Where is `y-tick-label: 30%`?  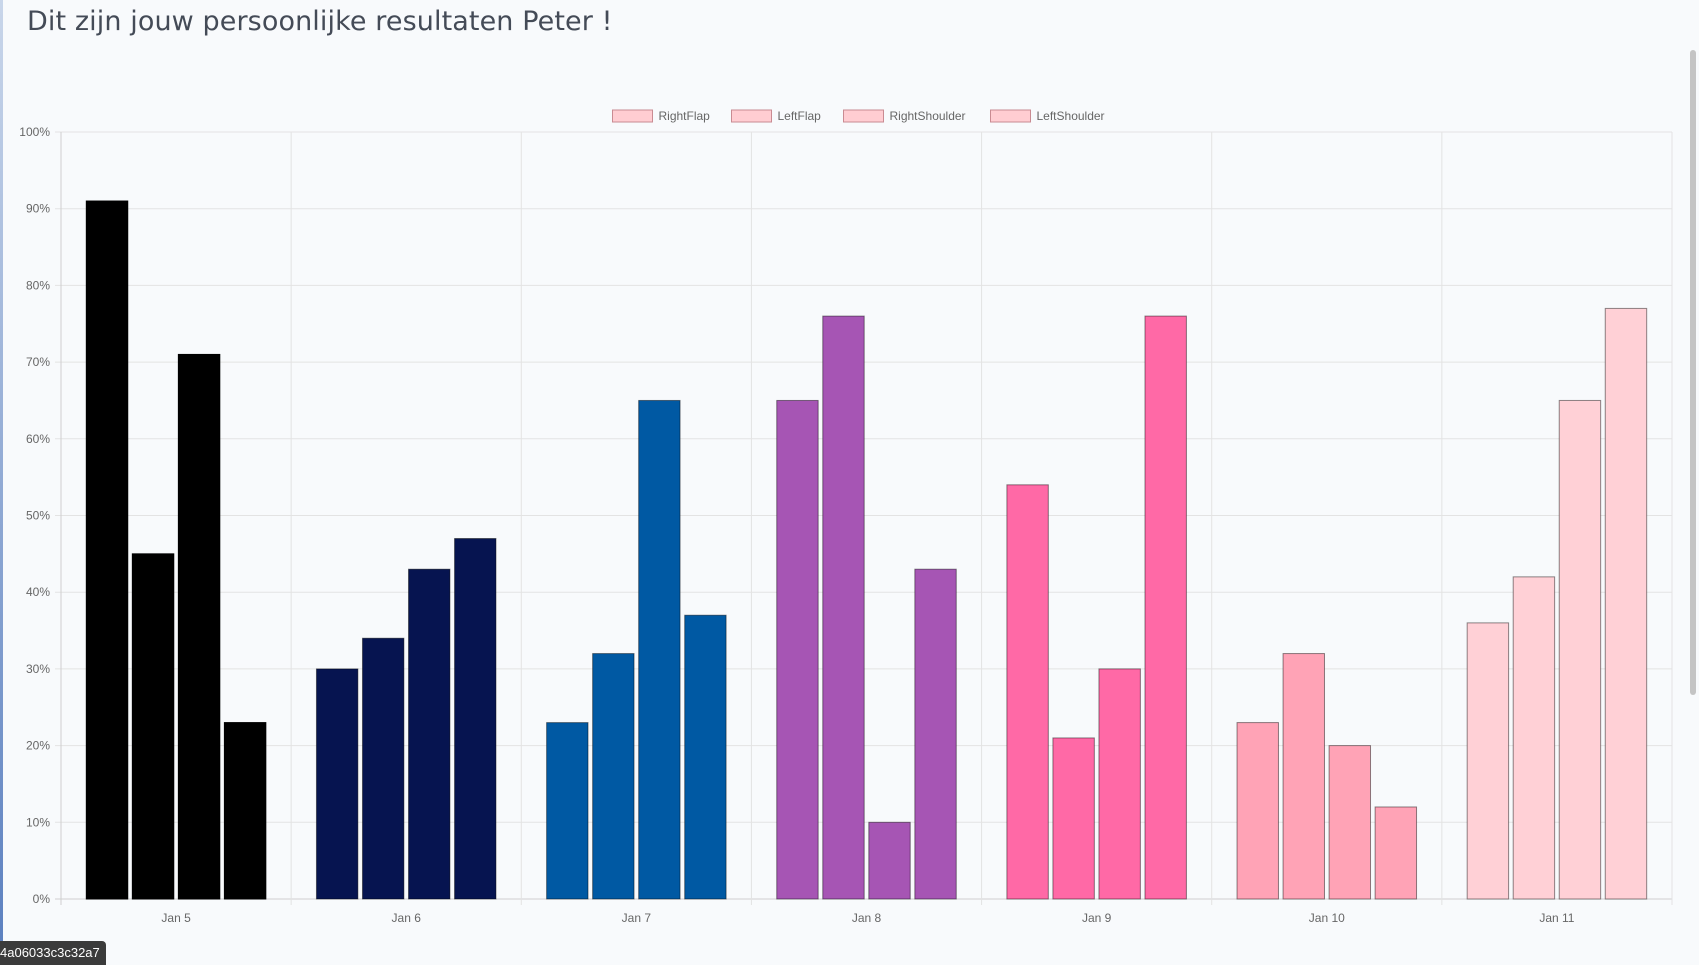
y-tick-label: 30% is located at coordinates (38, 669).